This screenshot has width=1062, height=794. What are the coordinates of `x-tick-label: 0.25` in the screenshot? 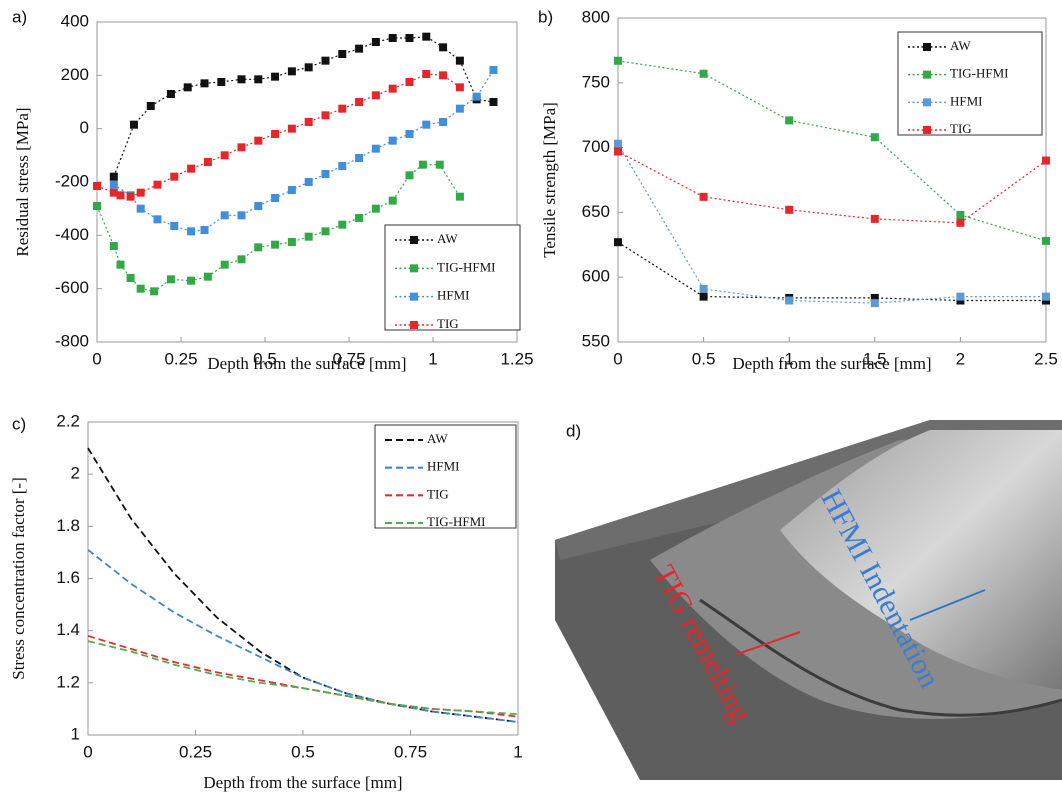 It's located at (180, 358).